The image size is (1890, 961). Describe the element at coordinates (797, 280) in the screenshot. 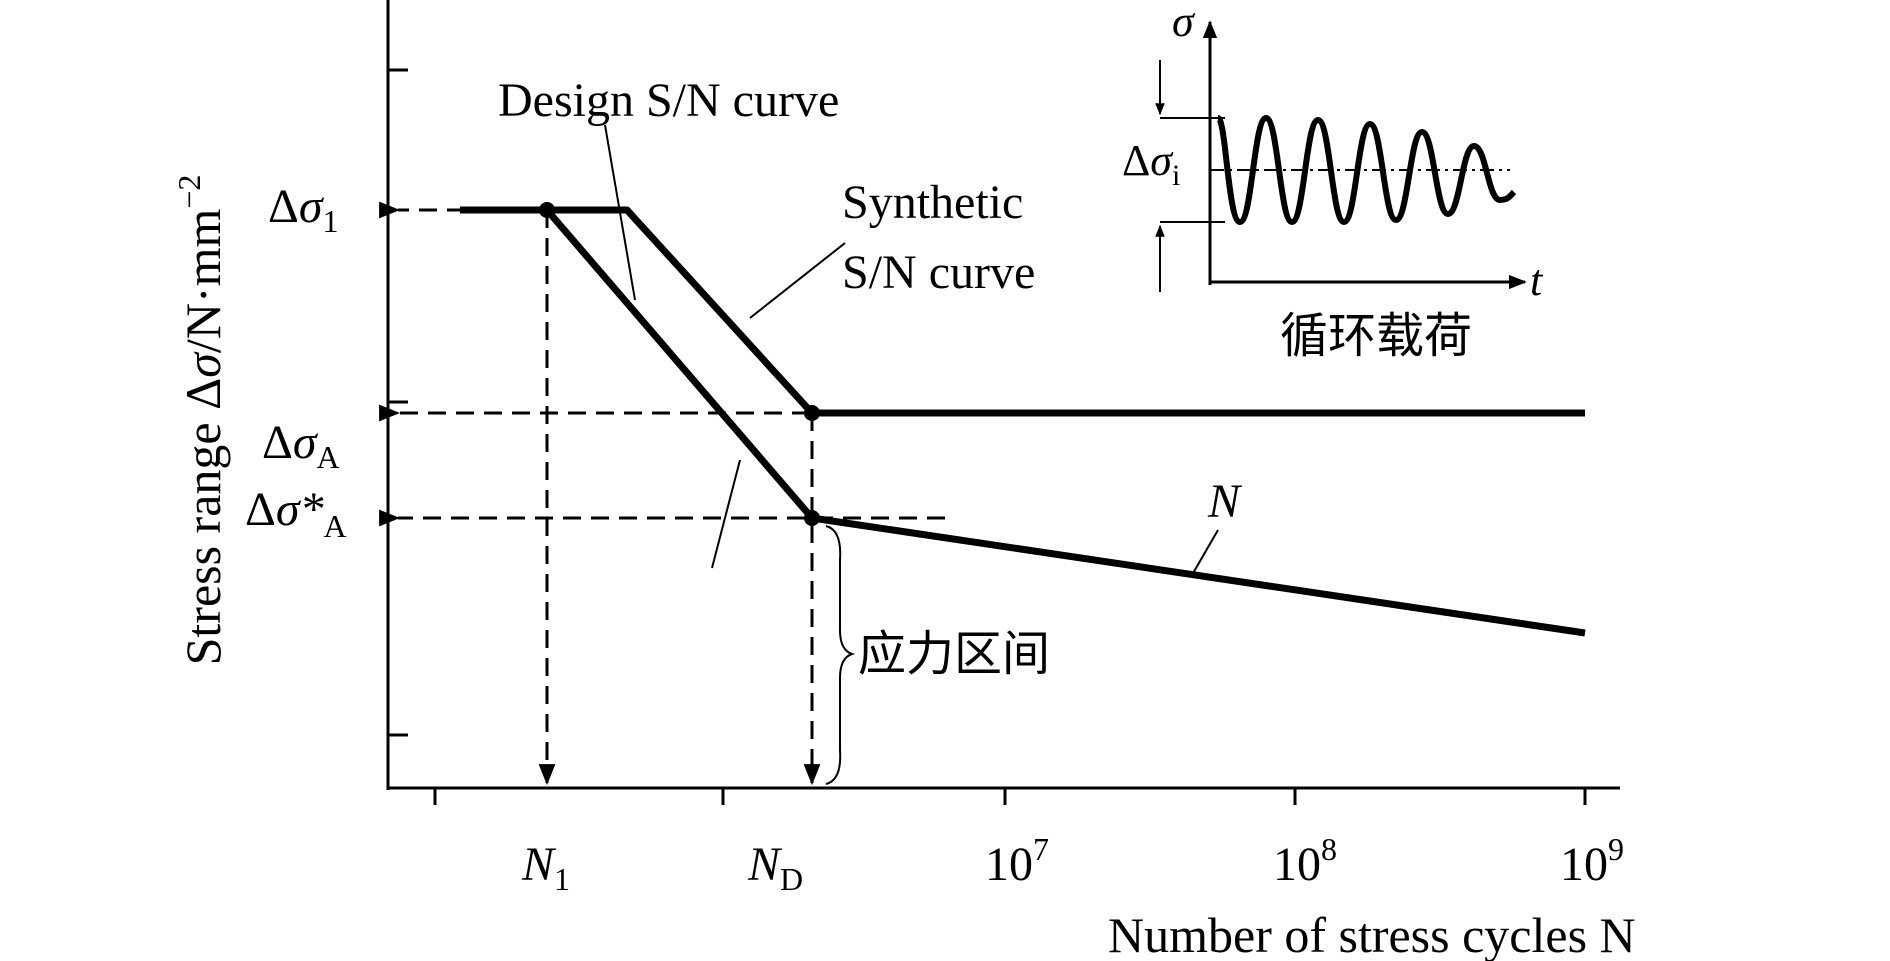

I see `synthetic-curve-leader` at that location.